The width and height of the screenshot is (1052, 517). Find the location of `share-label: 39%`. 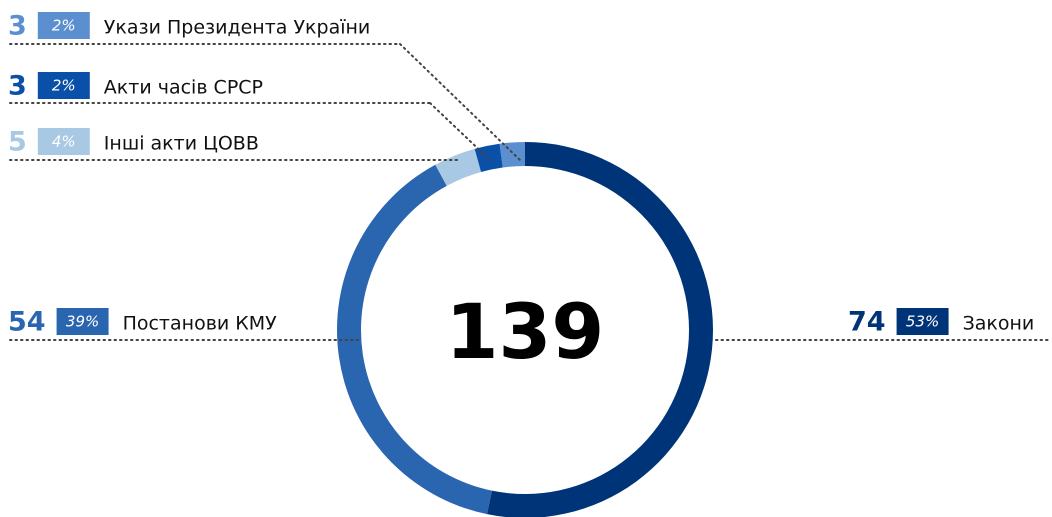

share-label: 39% is located at coordinates (82, 322).